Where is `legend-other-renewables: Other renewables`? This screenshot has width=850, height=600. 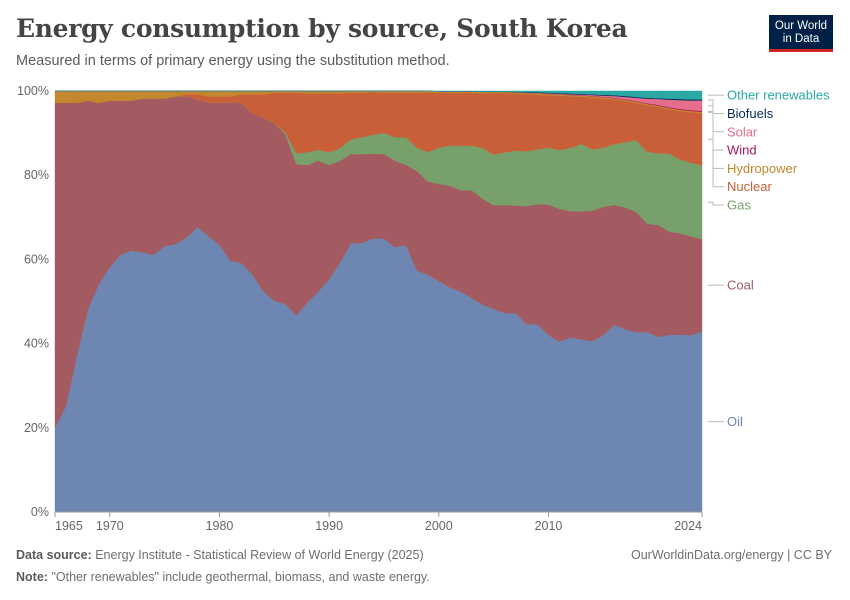
legend-other-renewables: Other renewables is located at coordinates (778, 95).